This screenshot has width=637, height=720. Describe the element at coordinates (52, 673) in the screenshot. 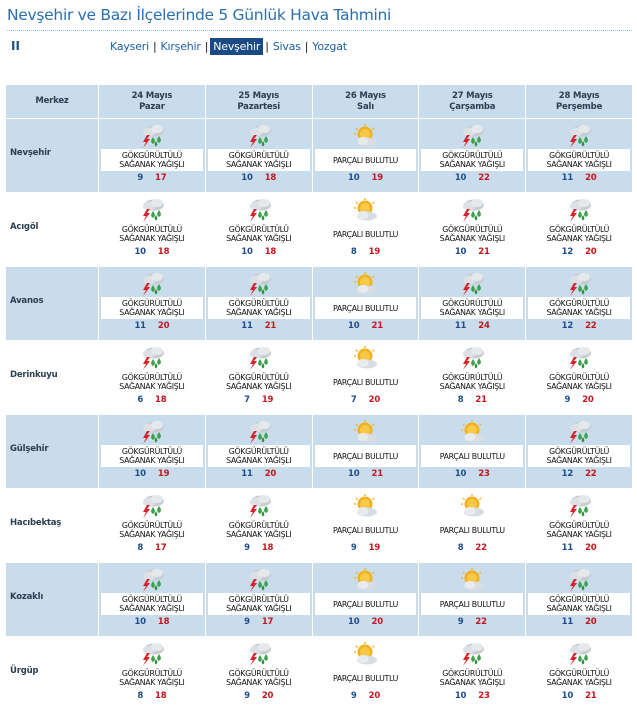

I see `district-name: Ürgüp` at that location.